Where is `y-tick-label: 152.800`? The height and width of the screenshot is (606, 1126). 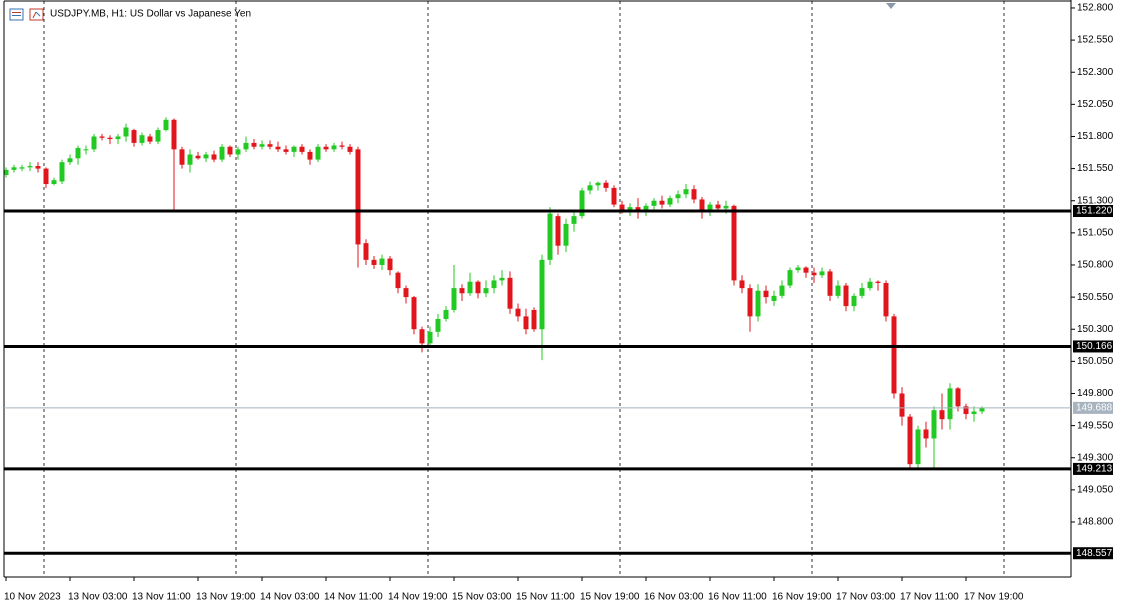 y-tick-label: 152.800 is located at coordinates (1095, 8).